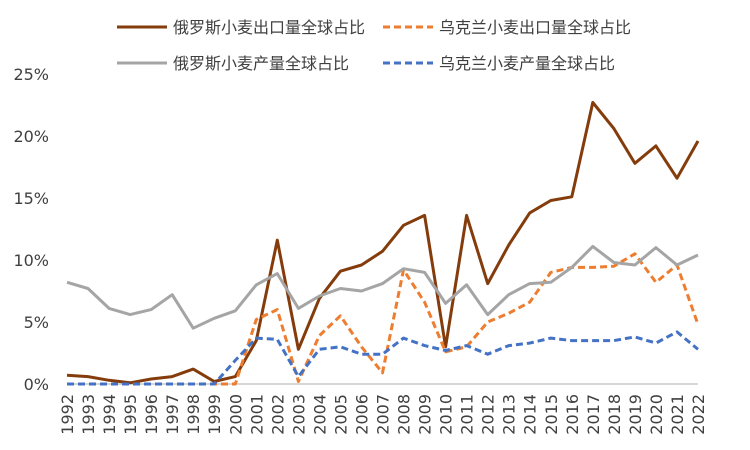 The height and width of the screenshot is (450, 750). I want to click on x-tick-label: 1993, so click(88, 414).